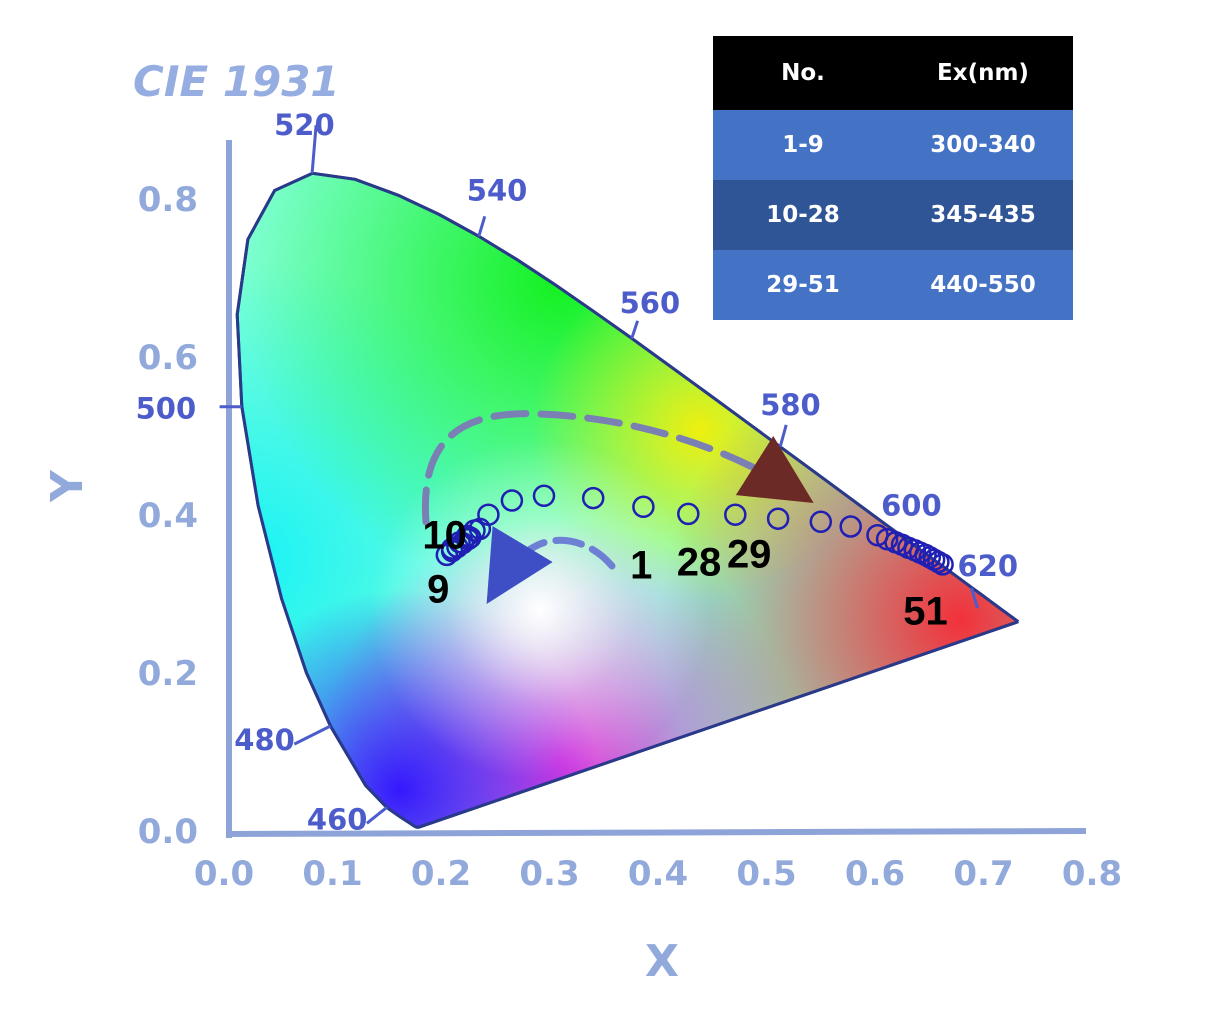  What do you see at coordinates (656, 832) in the screenshot?
I see `x-axis-line` at bounding box center [656, 832].